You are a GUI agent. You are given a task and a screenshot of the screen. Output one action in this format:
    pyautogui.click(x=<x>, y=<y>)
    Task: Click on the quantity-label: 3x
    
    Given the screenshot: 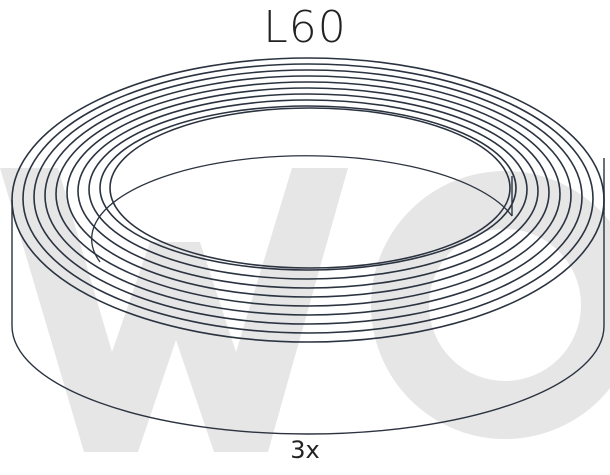 What is the action you would take?
    pyautogui.click(x=305, y=450)
    